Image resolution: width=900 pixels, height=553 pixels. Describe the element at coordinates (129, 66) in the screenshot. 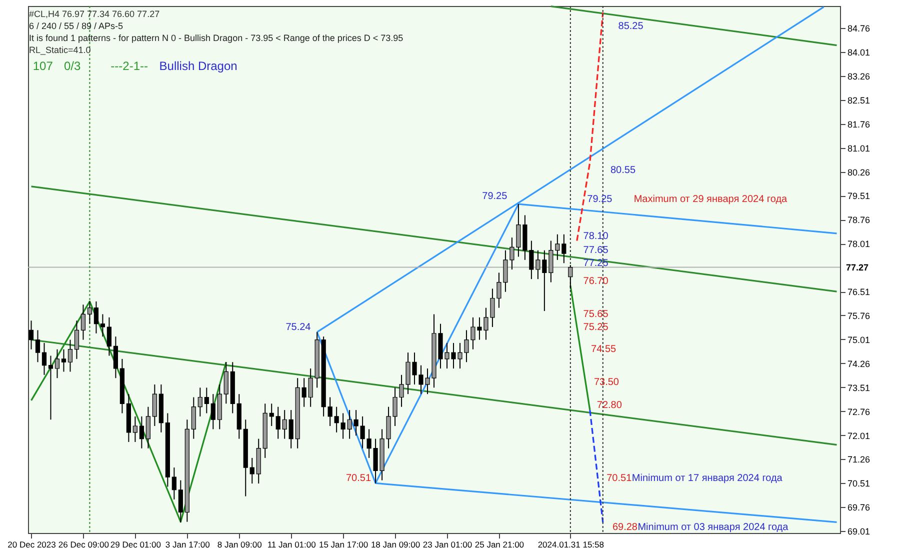

I see `annotation: ---2-1--` at that location.